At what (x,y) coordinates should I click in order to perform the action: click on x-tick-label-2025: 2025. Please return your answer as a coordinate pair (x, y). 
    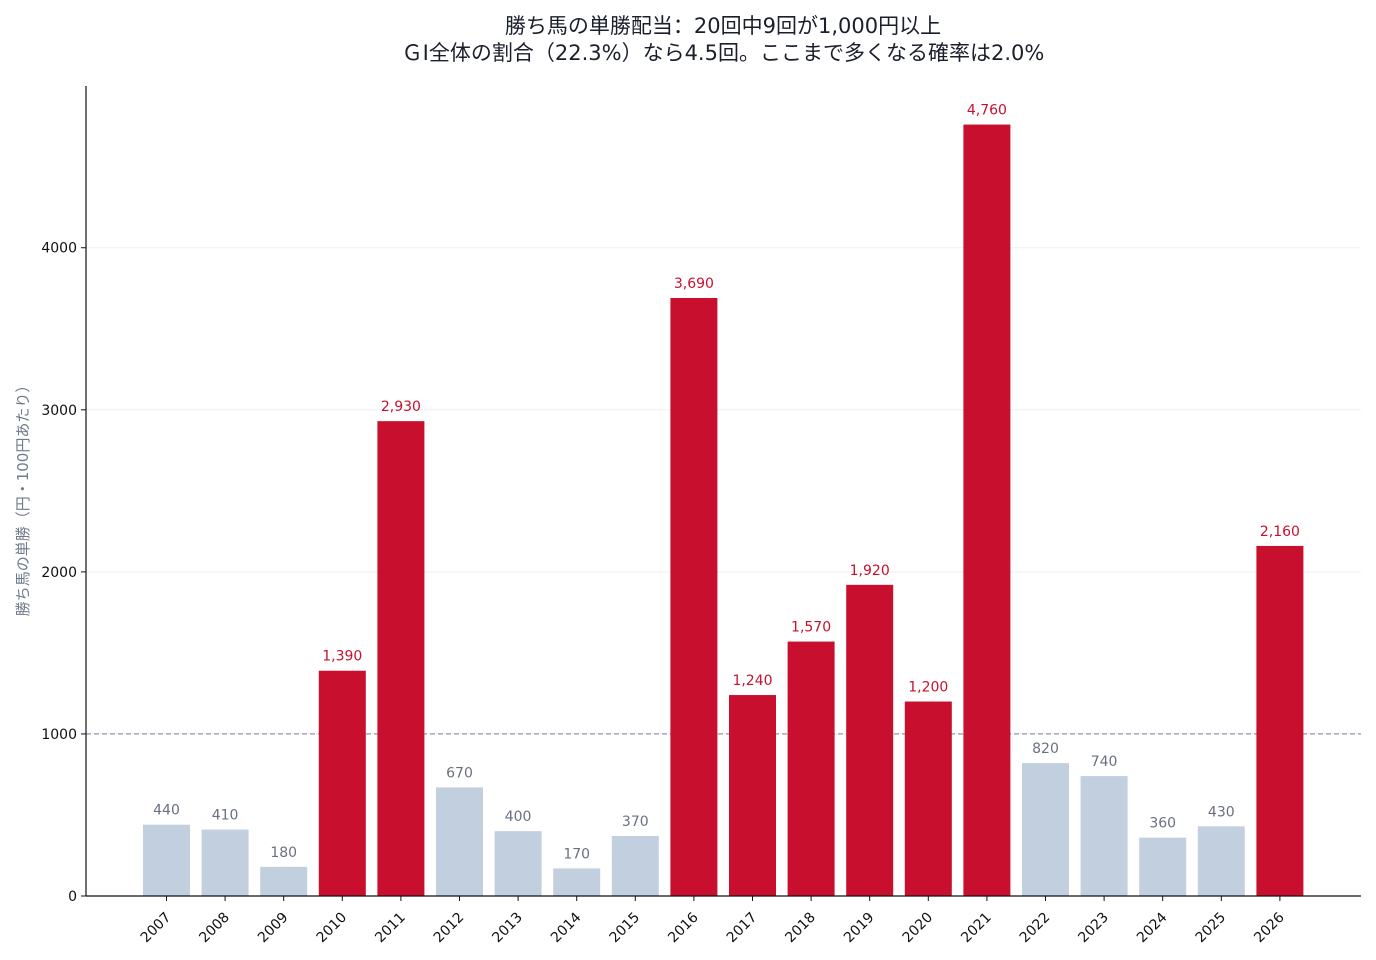
    Looking at the image, I should click on (1211, 928).